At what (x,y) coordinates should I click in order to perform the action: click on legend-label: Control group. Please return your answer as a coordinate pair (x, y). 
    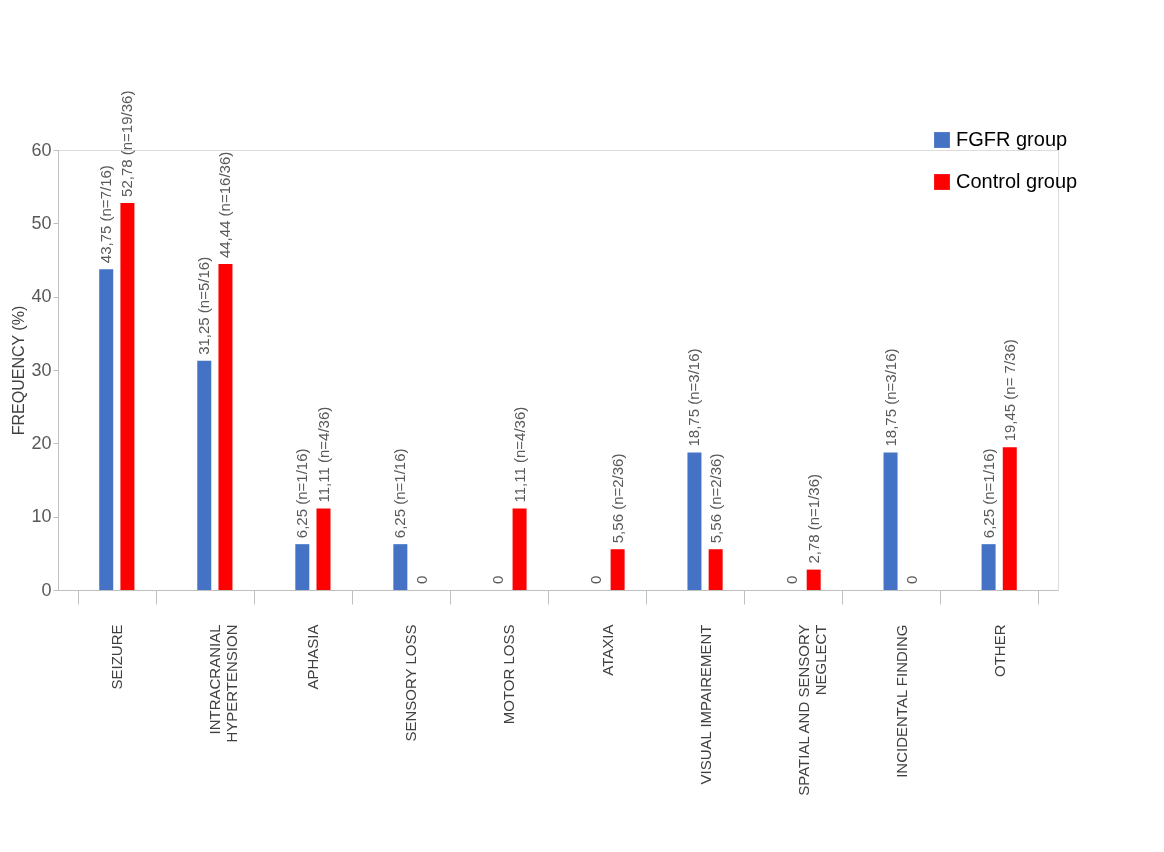
    Looking at the image, I should click on (1017, 181).